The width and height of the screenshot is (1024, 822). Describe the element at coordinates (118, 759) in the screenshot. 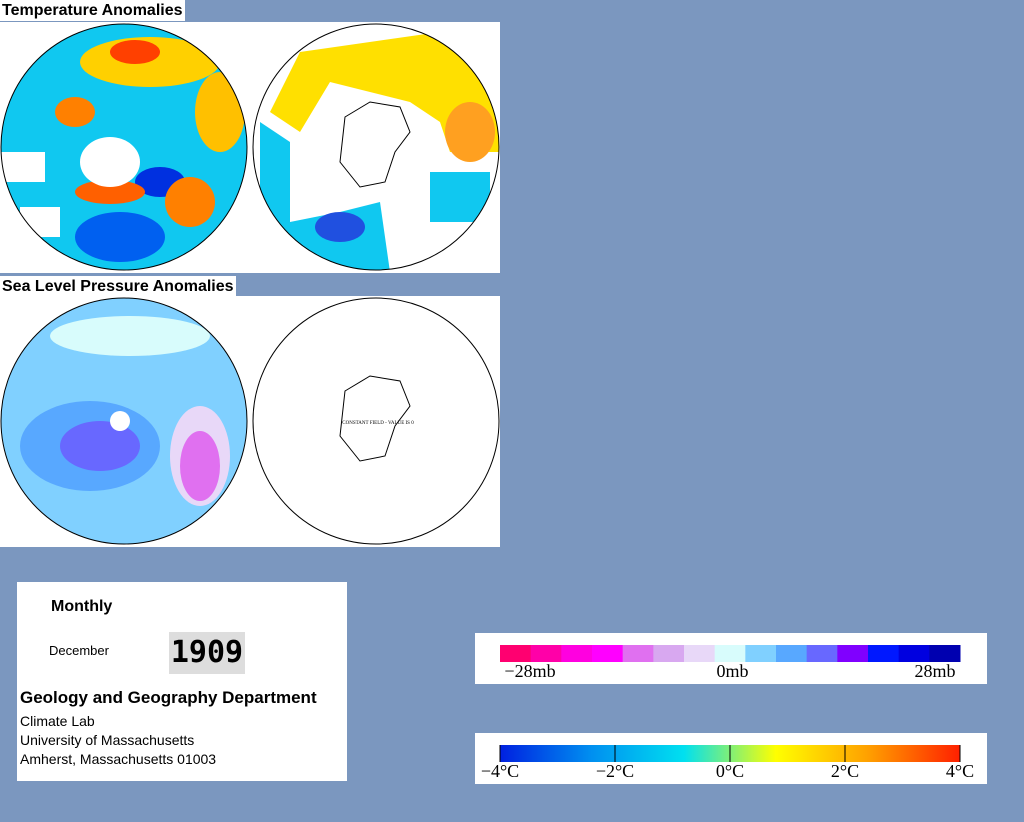

I see `address-line: Amherst, Massachusetts 01003` at that location.